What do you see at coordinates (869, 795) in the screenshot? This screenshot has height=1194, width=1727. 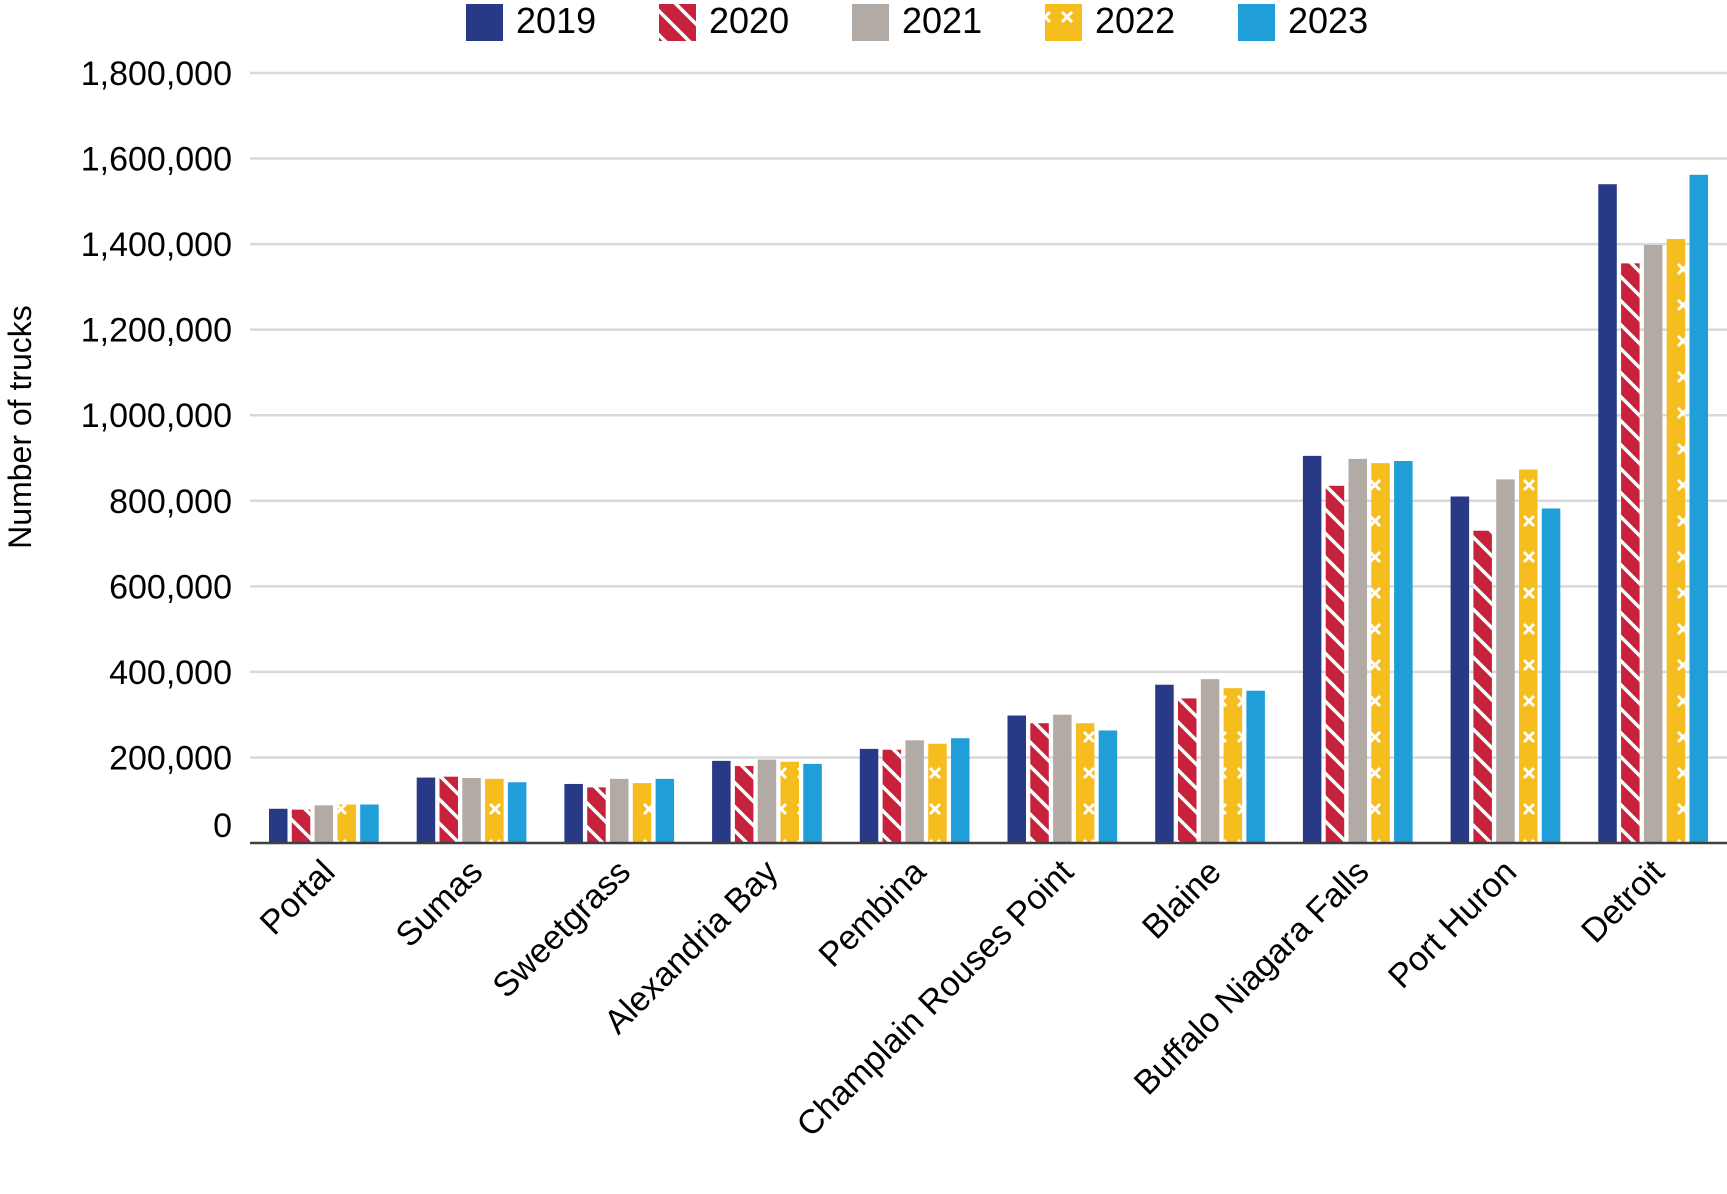 I see `bar-2019-pembina` at bounding box center [869, 795].